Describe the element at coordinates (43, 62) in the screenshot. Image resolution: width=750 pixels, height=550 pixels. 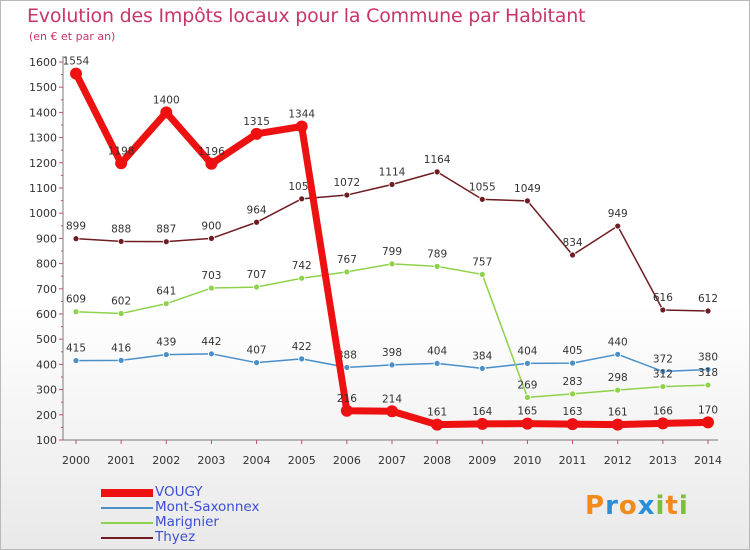
I see `y-tick-label: 1600` at that location.